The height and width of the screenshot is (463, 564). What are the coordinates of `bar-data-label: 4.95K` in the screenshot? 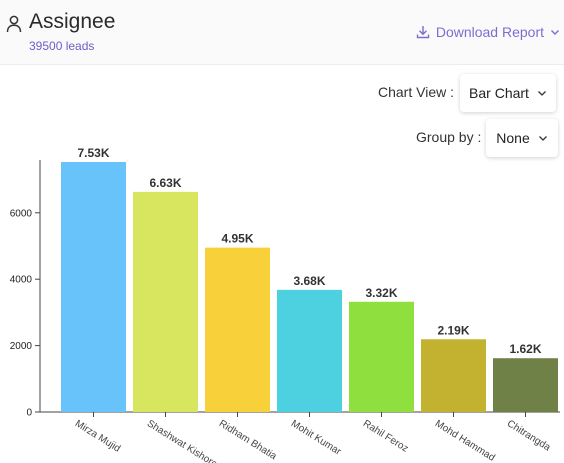 It's located at (237, 239).